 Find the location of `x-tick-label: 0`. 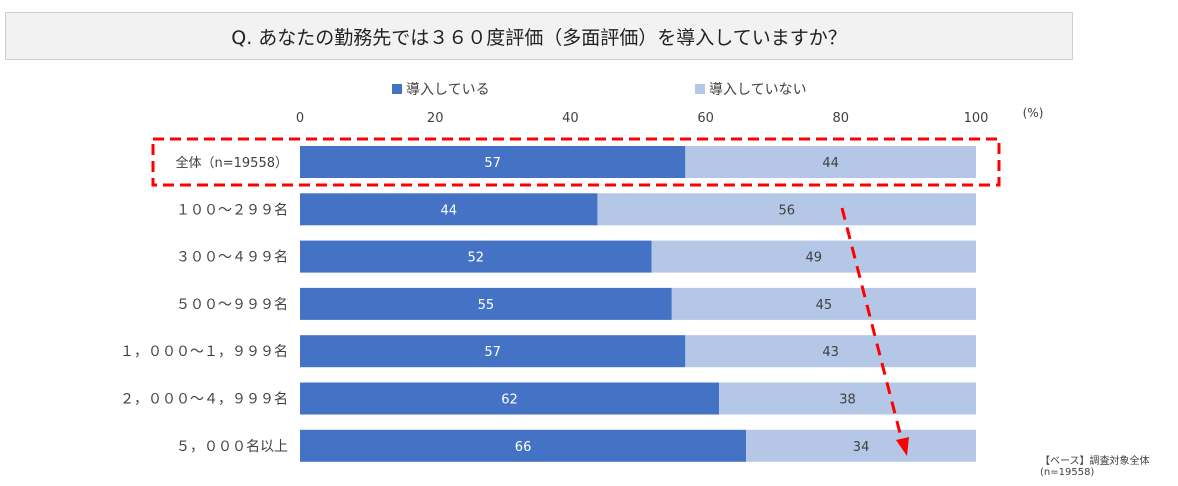

x-tick-label: 0 is located at coordinates (300, 118).